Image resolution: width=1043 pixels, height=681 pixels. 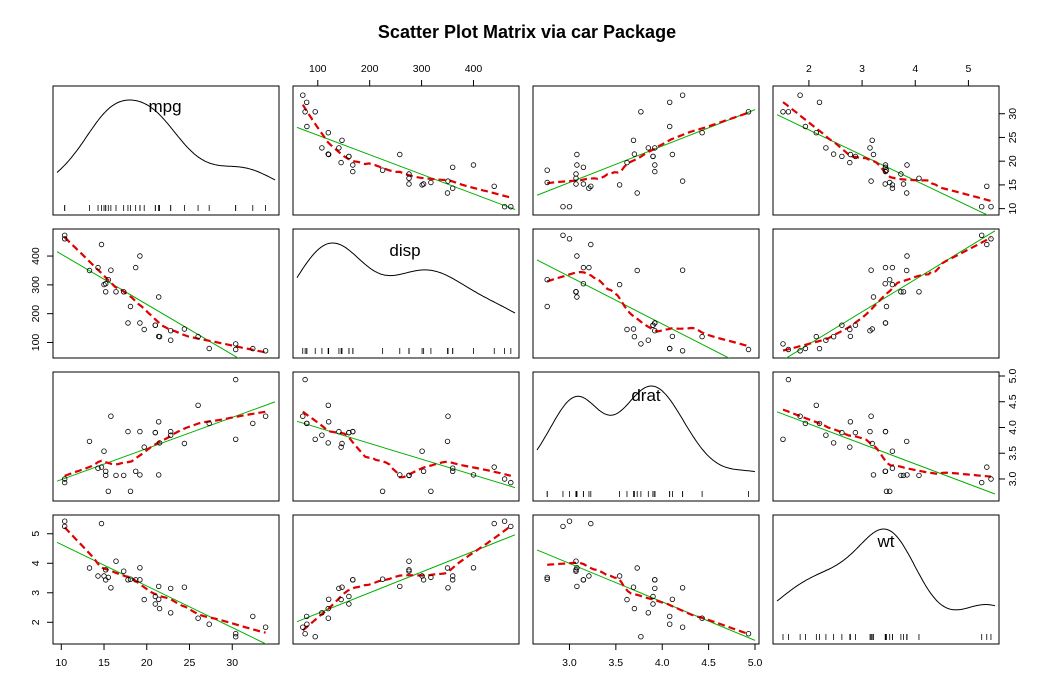 I want to click on panel-disp-vs-disp: disp, so click(x=406, y=293).